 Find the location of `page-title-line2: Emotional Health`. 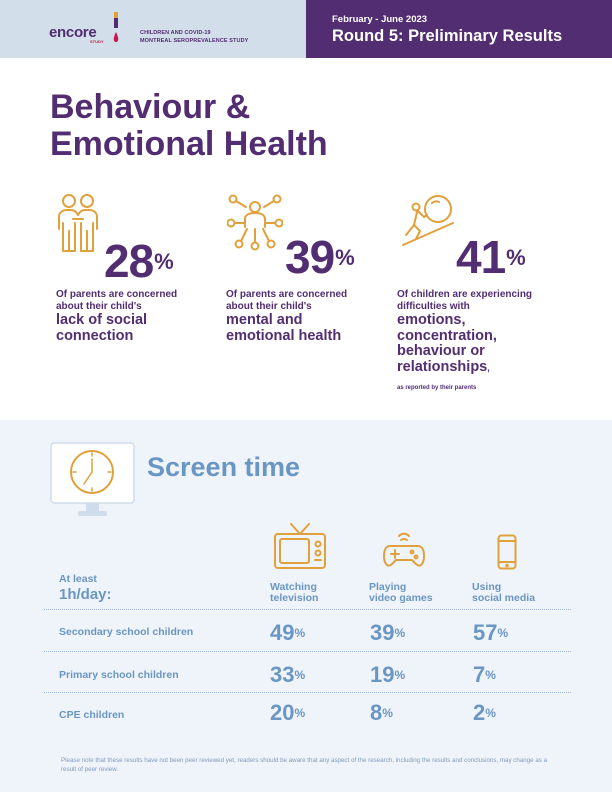

page-title-line2: Emotional Health is located at coordinates (189, 144).